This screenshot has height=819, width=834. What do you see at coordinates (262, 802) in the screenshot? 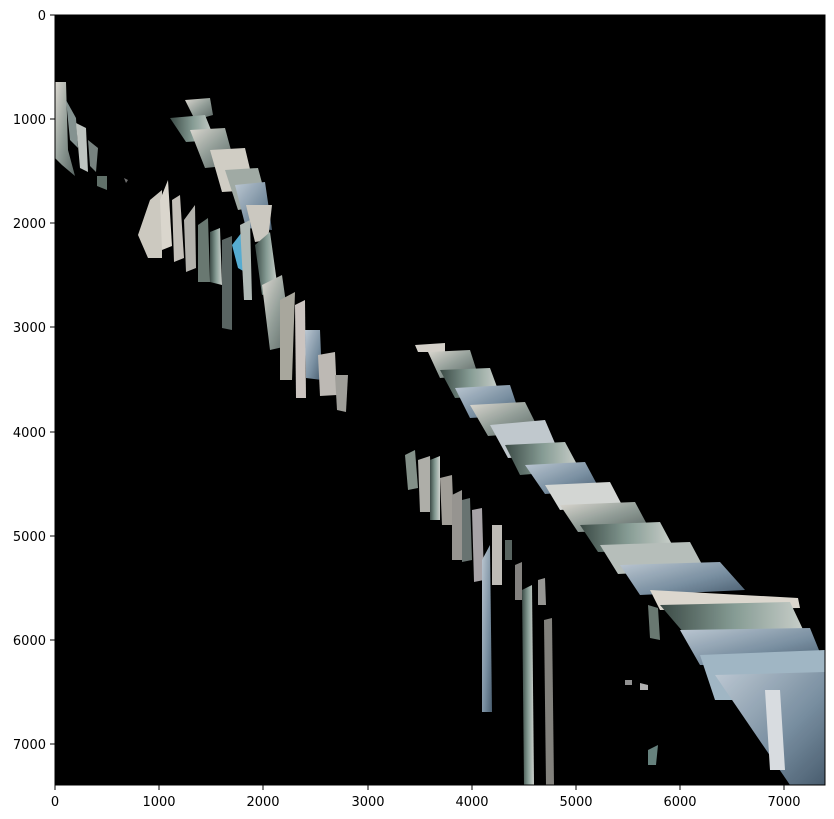
I see `x-tick-label: 2000` at bounding box center [262, 802].